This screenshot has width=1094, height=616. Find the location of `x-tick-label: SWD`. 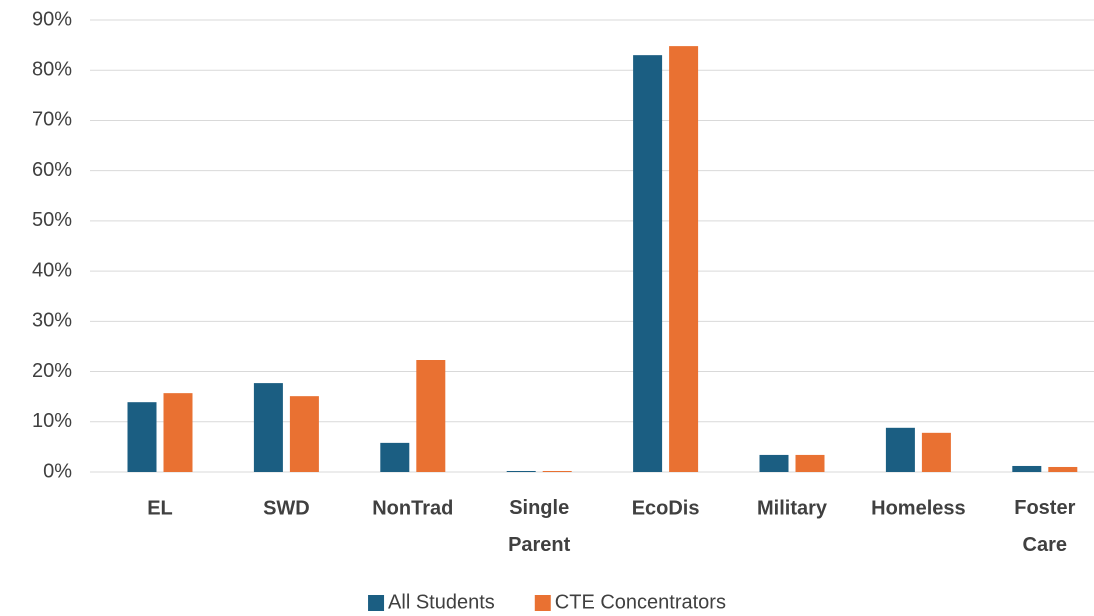

x-tick-label: SWD is located at coordinates (286, 508).